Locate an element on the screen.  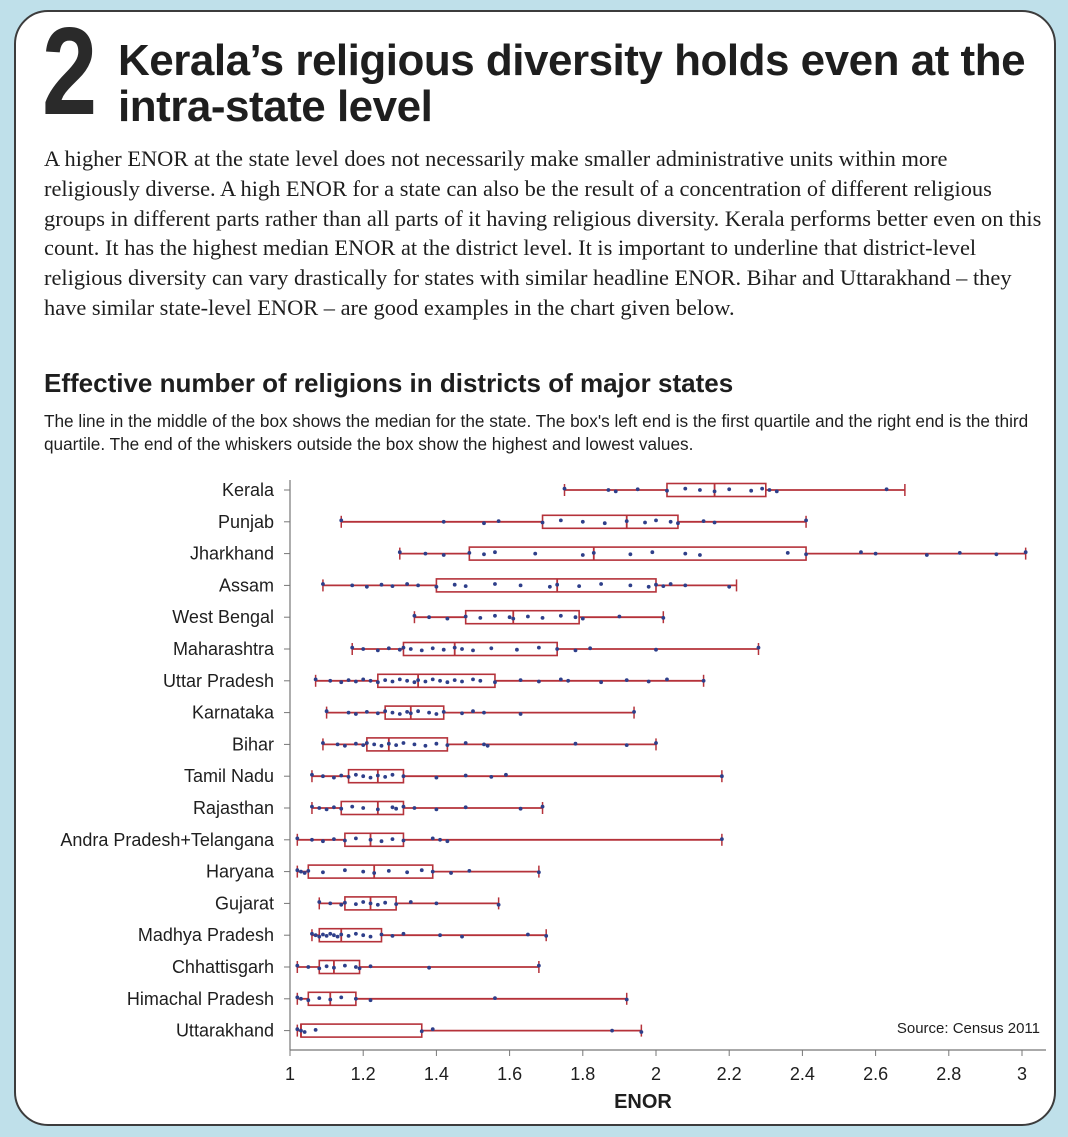
category-label: Madhya Pradesh is located at coordinates (206, 935).